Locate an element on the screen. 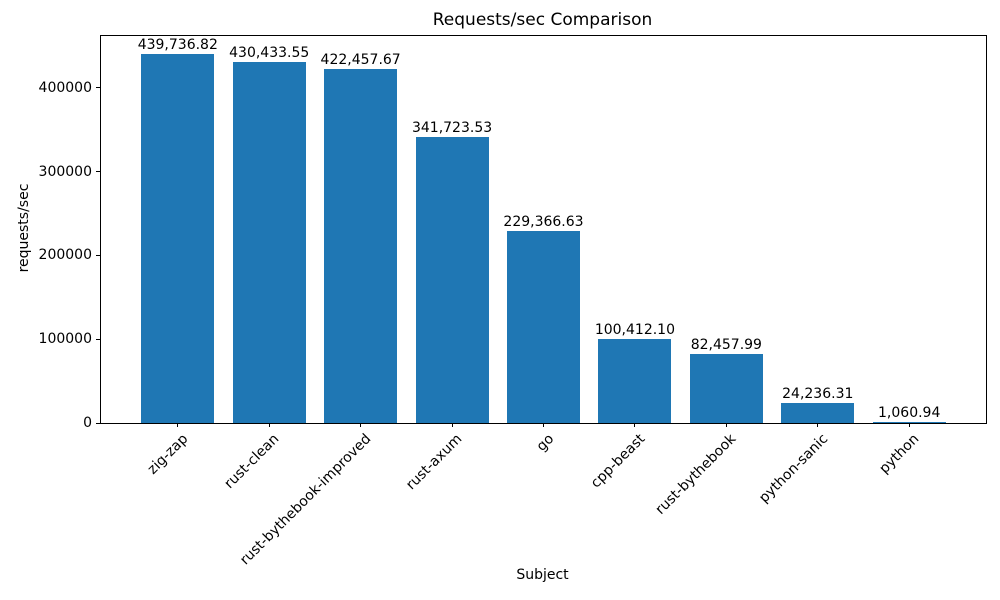 Image resolution: width=1000 pixels, height=600 pixels. bar-value-label: 24,236.31 is located at coordinates (818, 393).